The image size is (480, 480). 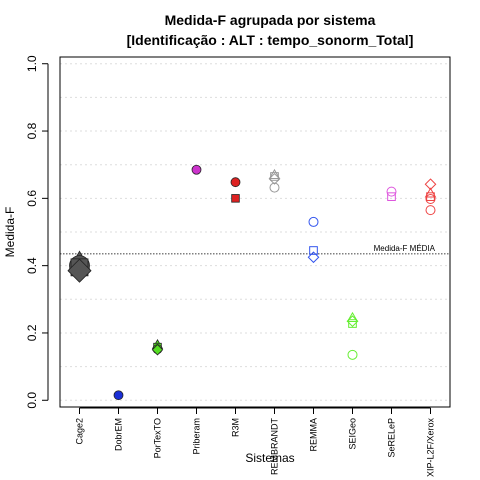 What do you see at coordinates (32, 265) in the screenshot?
I see `y-tick-label: 0.4` at bounding box center [32, 265].